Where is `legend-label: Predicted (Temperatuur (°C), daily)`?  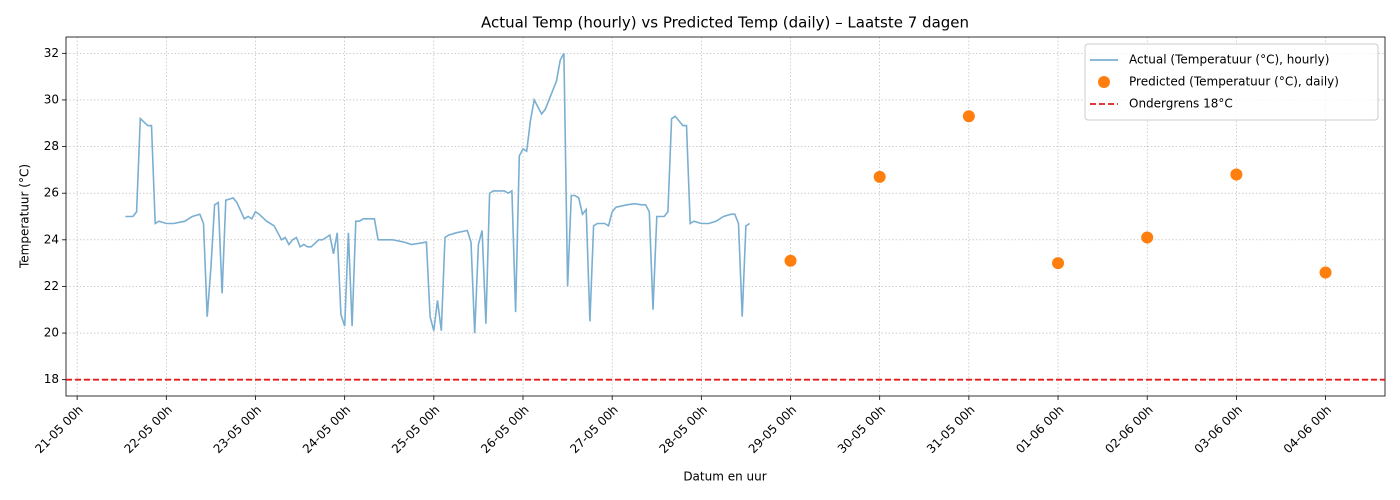 legend-label: Predicted (Temperatuur (°C), daily) is located at coordinates (1234, 82).